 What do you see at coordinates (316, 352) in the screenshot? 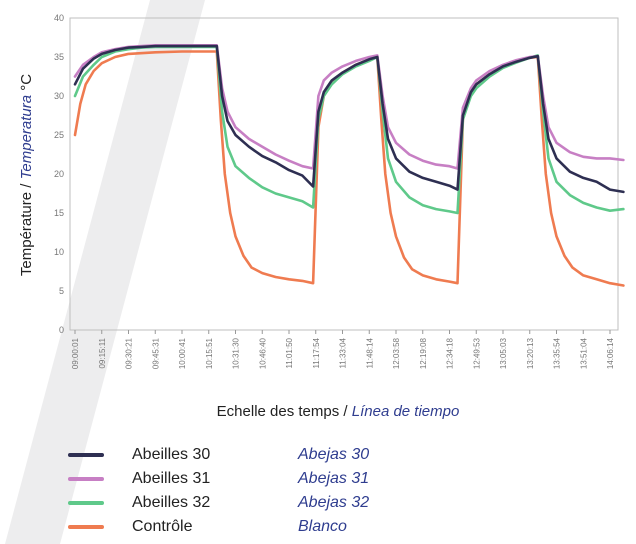
I see `x-tick-label: 11:17:54` at bounding box center [316, 352].